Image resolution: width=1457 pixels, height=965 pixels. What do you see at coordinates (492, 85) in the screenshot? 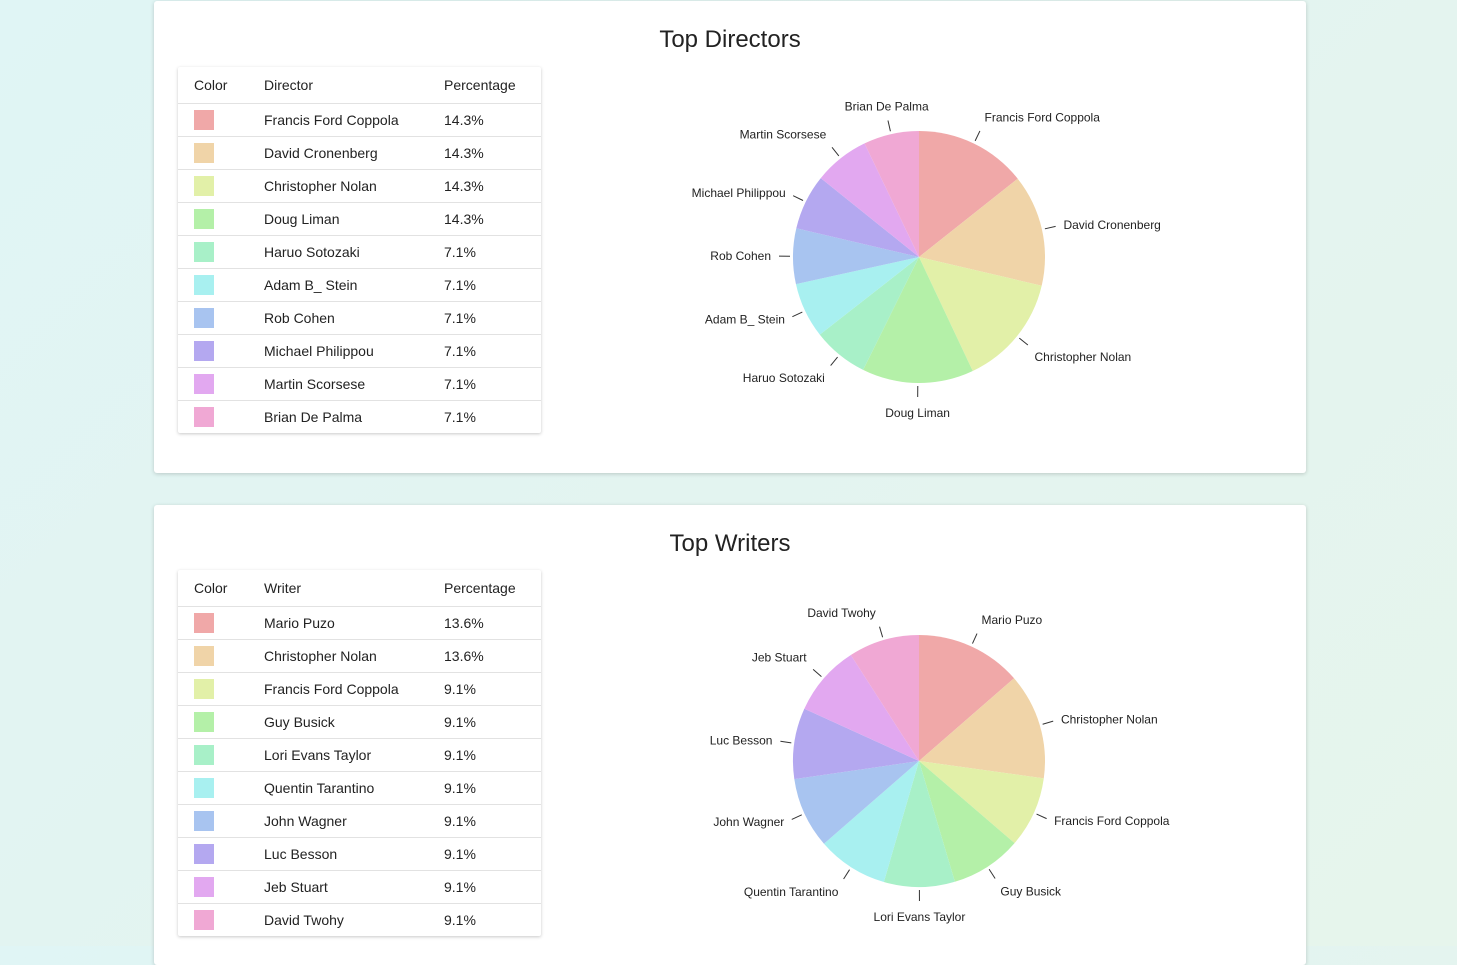
I see `percentage-column-header: Percentage` at bounding box center [492, 85].